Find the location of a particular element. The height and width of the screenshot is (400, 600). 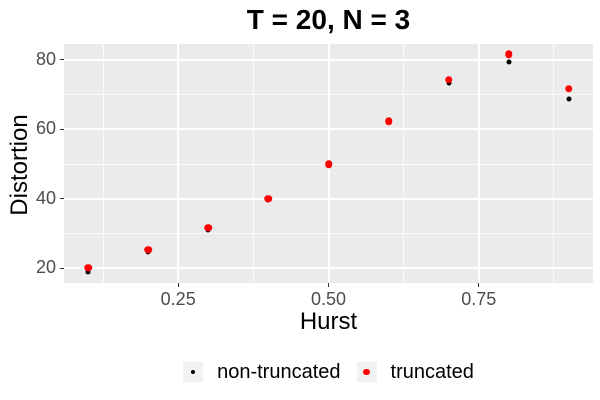

legend-label: truncated is located at coordinates (432, 371).